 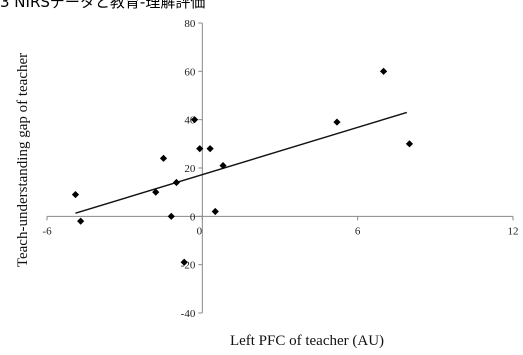 What do you see at coordinates (193, 217) in the screenshot?
I see `y-tick-label: 0` at bounding box center [193, 217].